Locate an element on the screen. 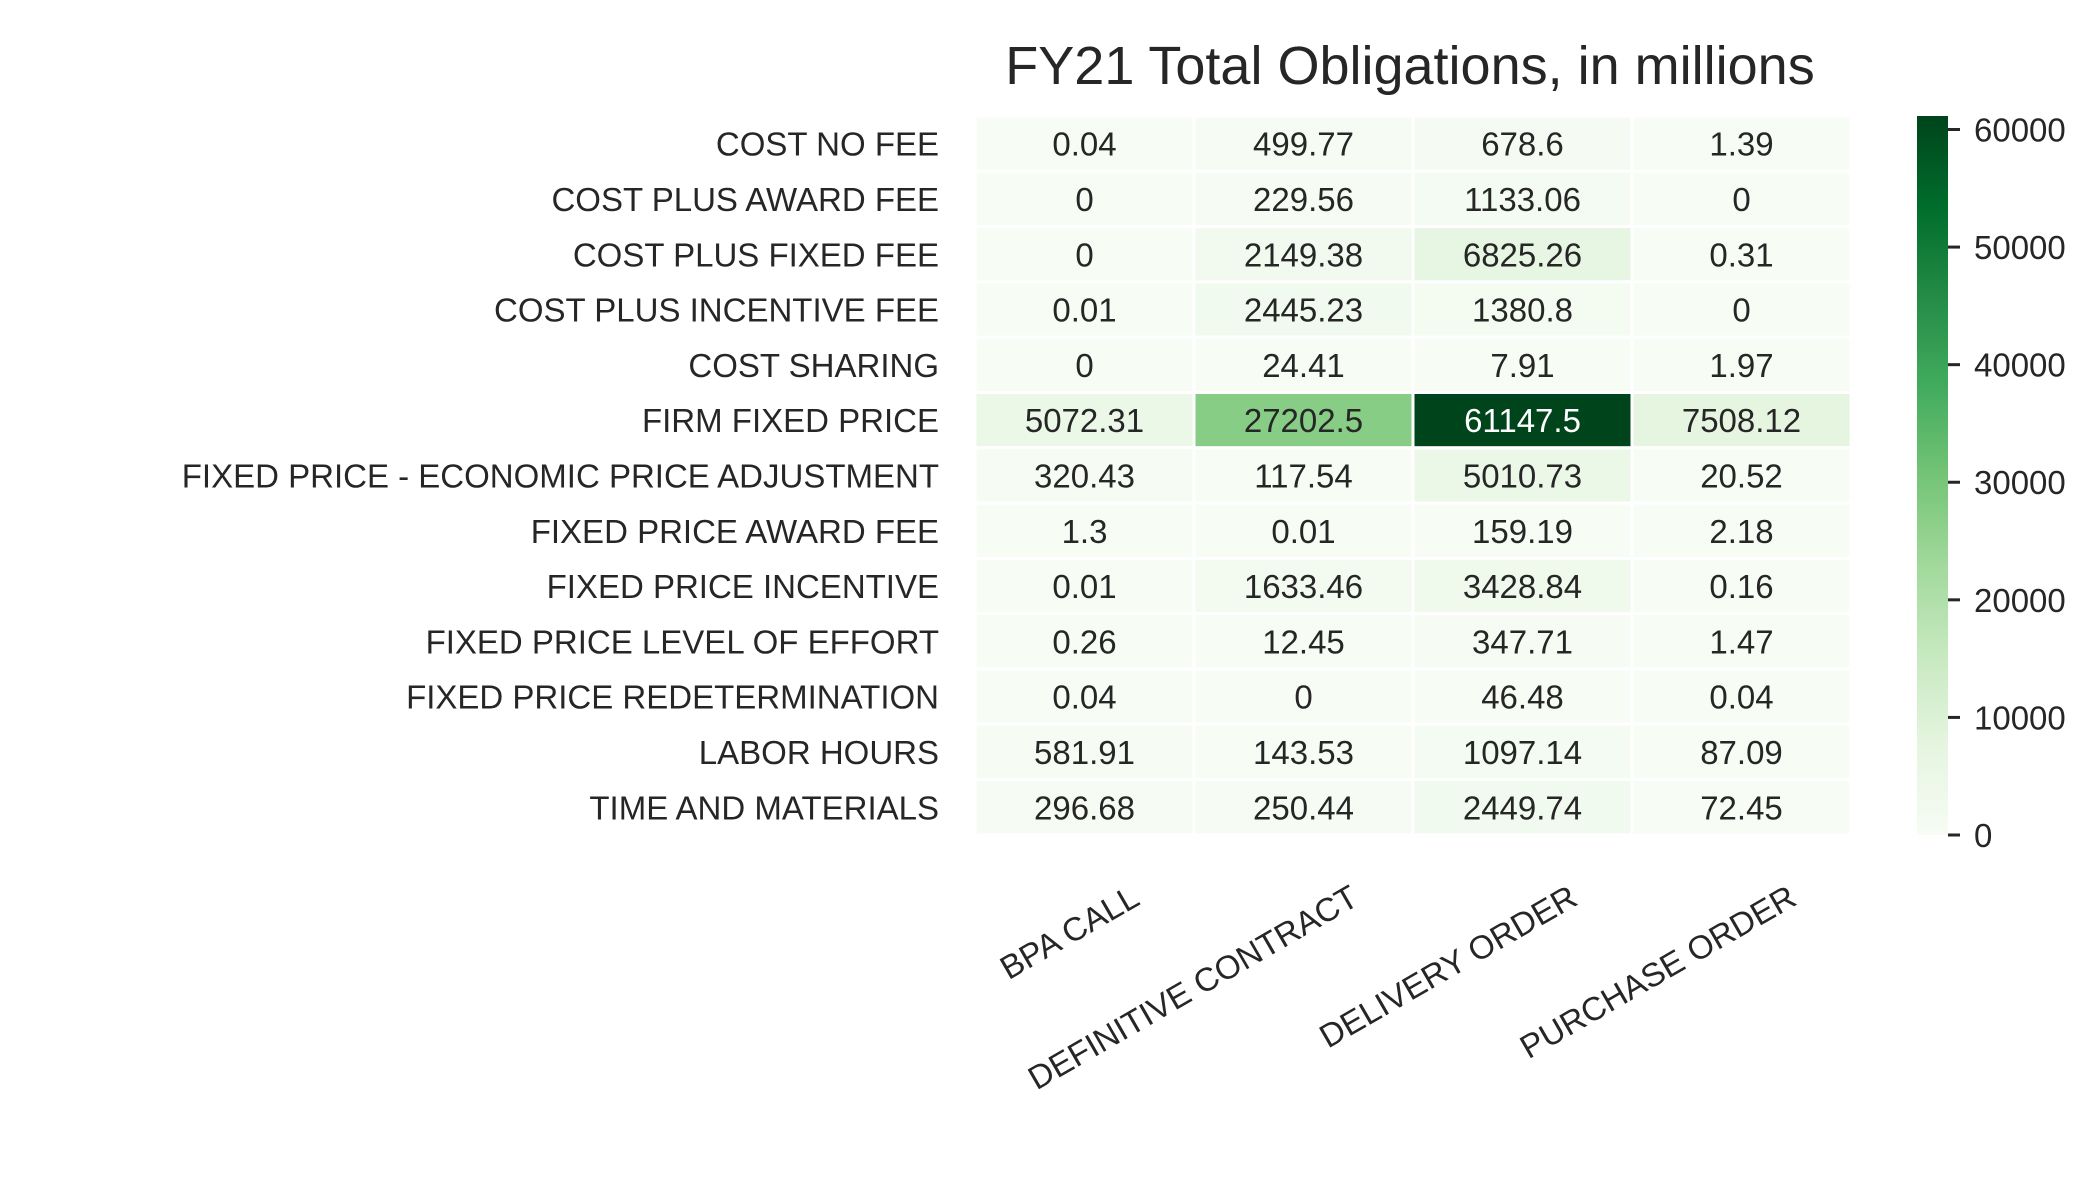 The image size is (2100, 1200). y-tick-label: COST SHARING is located at coordinates (813, 365).